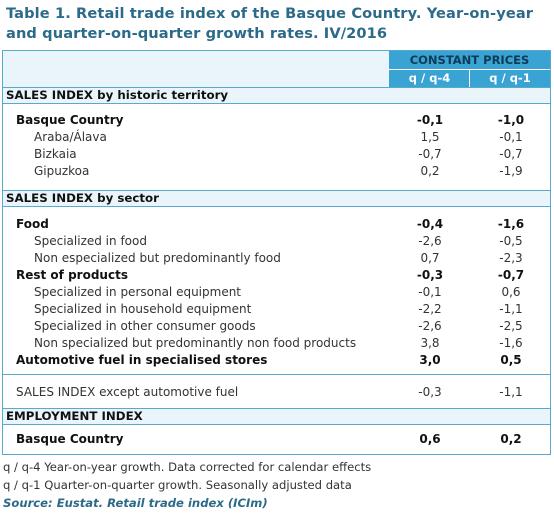 Image resolution: width=554 pixels, height=513 pixels. I want to click on value-qoq: 0,2, so click(511, 439).